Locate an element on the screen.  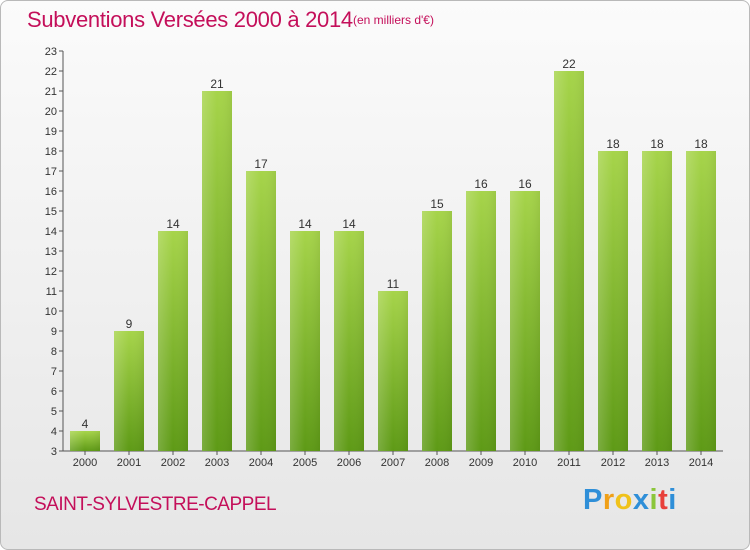
x-tick-label: 2014 is located at coordinates (701, 463).